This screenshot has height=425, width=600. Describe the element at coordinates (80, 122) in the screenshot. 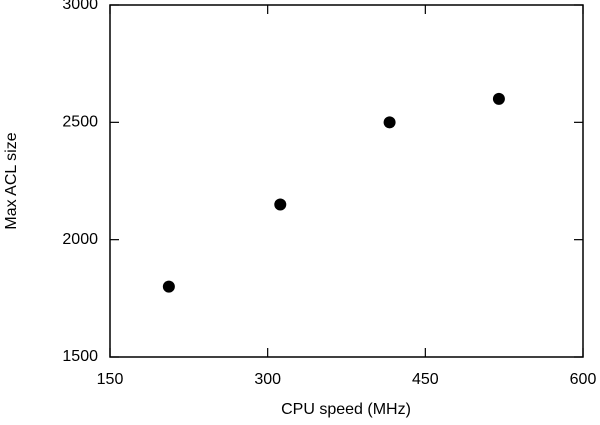

I see `y-tick-label: 2500` at that location.